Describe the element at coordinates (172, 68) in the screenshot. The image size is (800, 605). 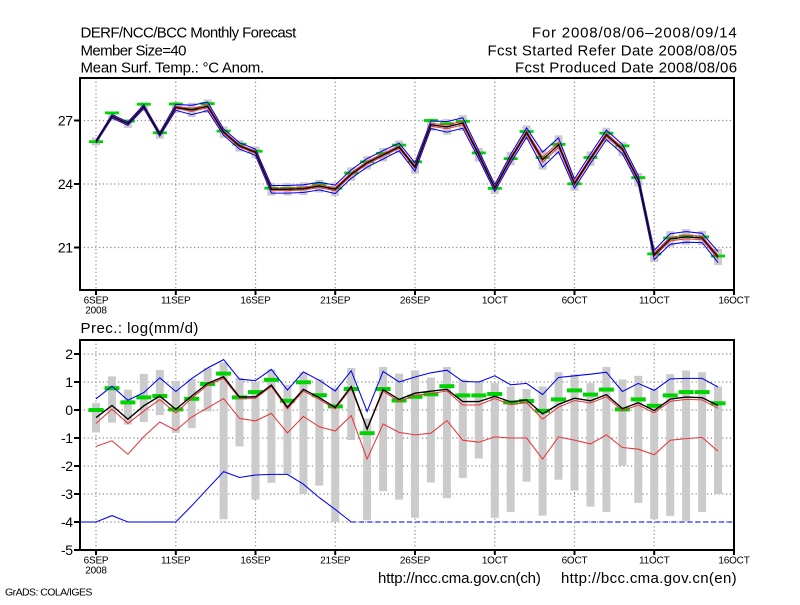
I see `svg-text: Mean Surf. Temp.: °C Anom.` at that location.